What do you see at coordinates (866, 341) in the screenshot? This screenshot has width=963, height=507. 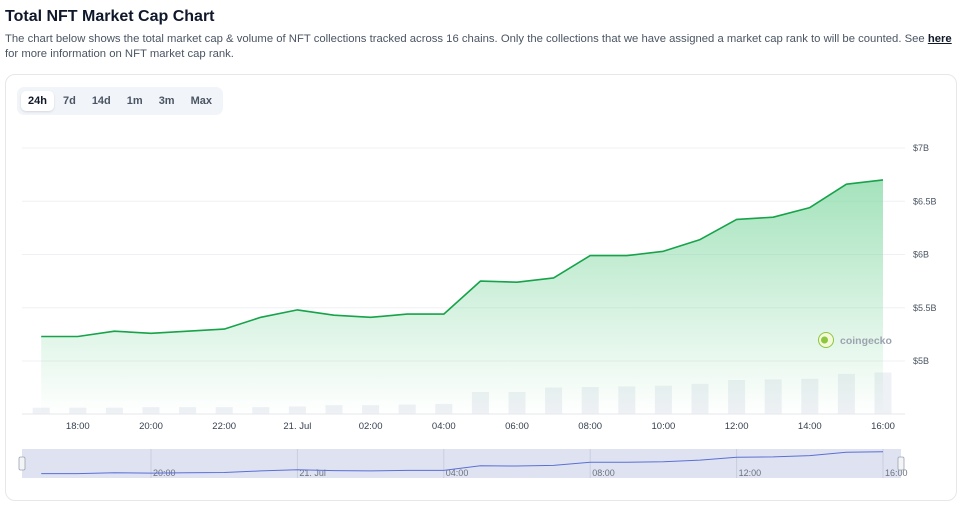 I see `coingecko-watermark: coingecko` at bounding box center [866, 341].